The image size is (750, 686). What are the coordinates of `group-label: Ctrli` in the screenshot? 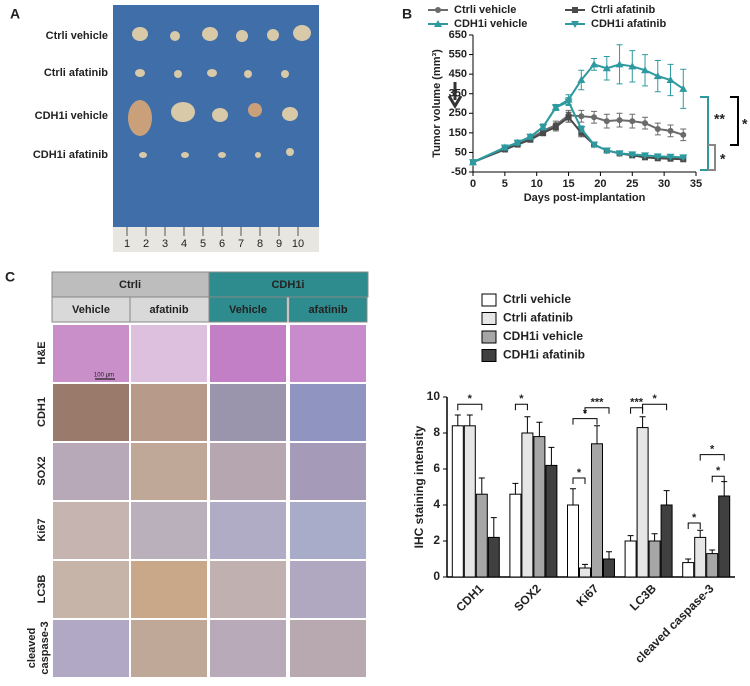 It's located at (130, 285).